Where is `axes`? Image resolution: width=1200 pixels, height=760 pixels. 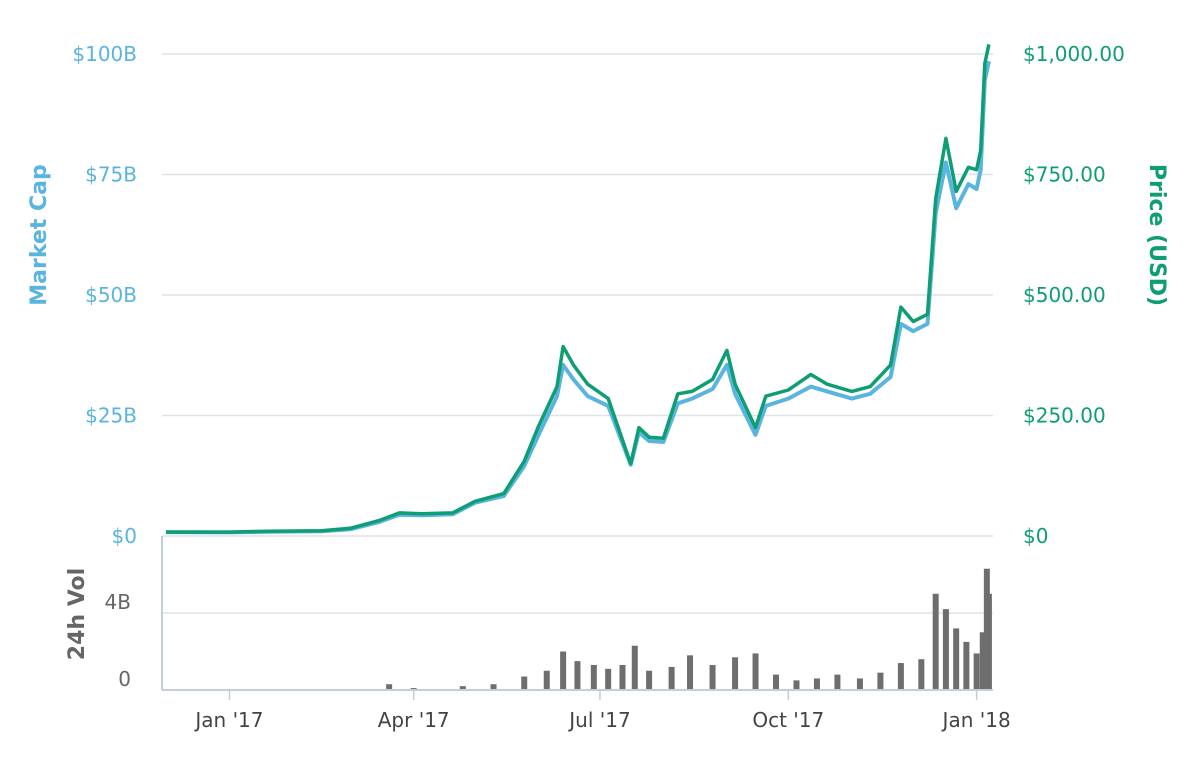
axes is located at coordinates (577, 613).